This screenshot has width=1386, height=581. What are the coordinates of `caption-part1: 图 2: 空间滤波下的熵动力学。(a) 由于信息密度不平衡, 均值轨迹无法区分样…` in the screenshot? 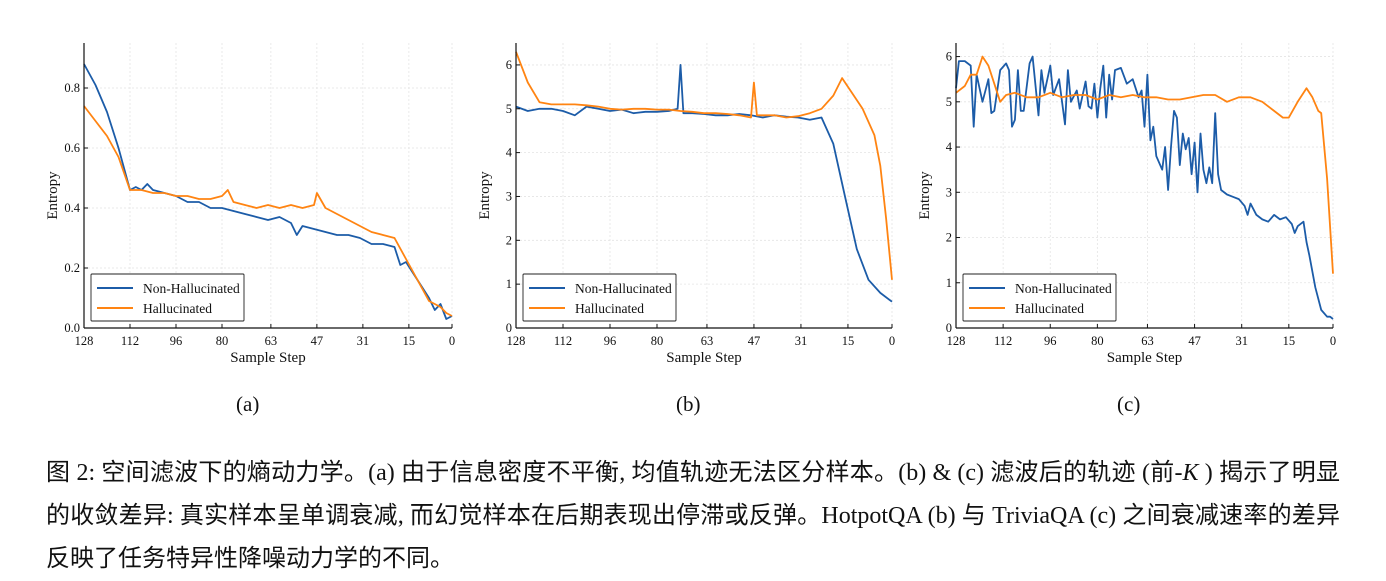 It's located at (614, 473).